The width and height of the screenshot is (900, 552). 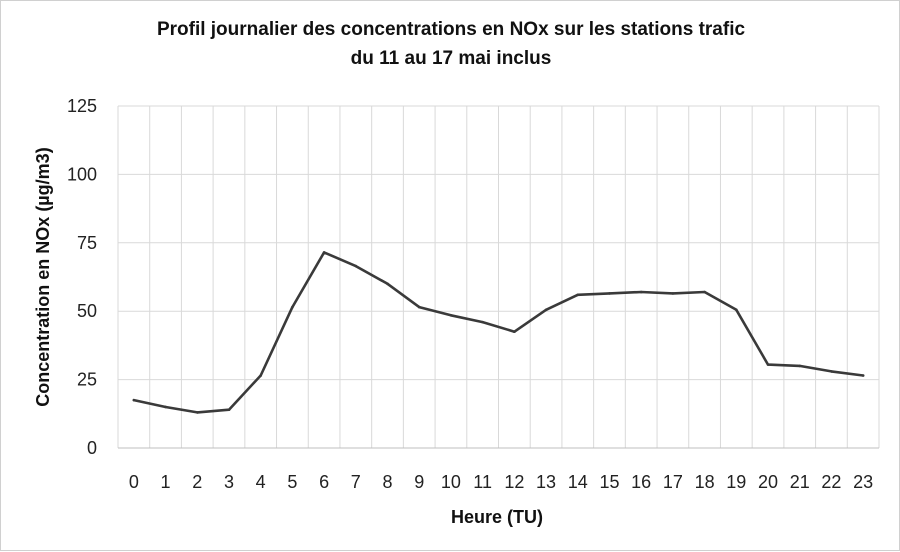 What do you see at coordinates (197, 482) in the screenshot?
I see `x-tick-label: 2` at bounding box center [197, 482].